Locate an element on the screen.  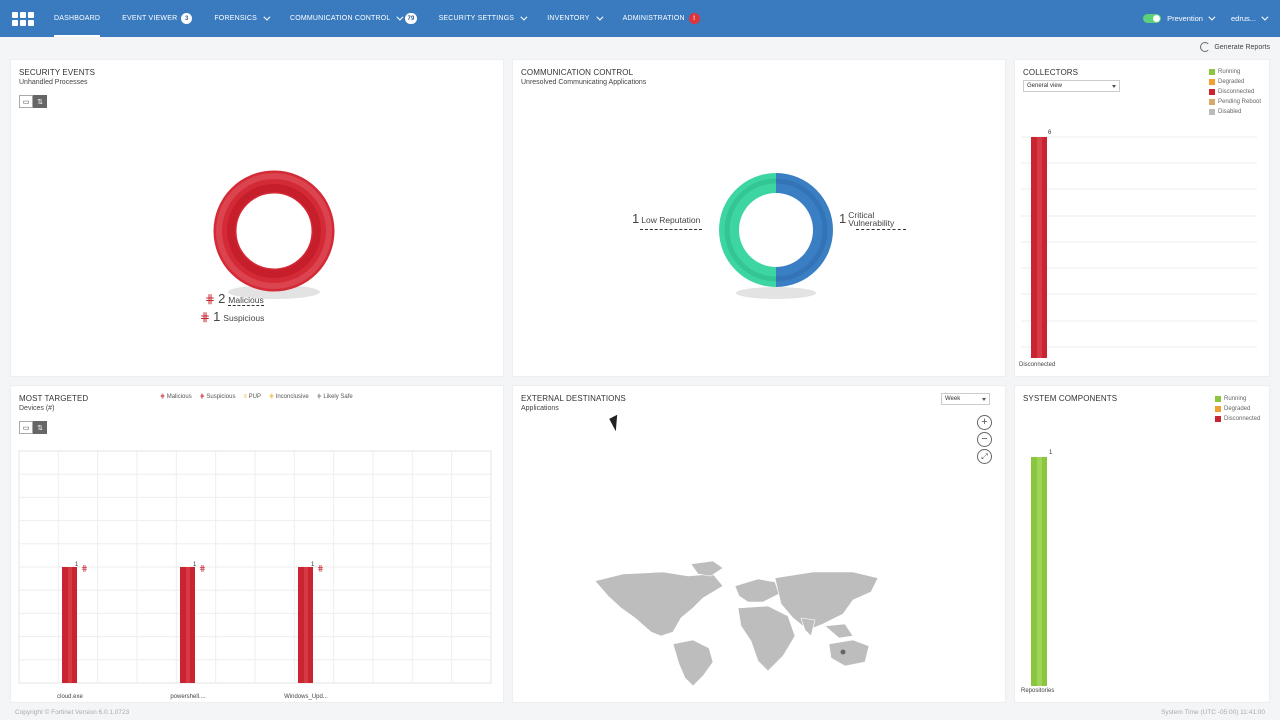
africa is located at coordinates (766, 638).